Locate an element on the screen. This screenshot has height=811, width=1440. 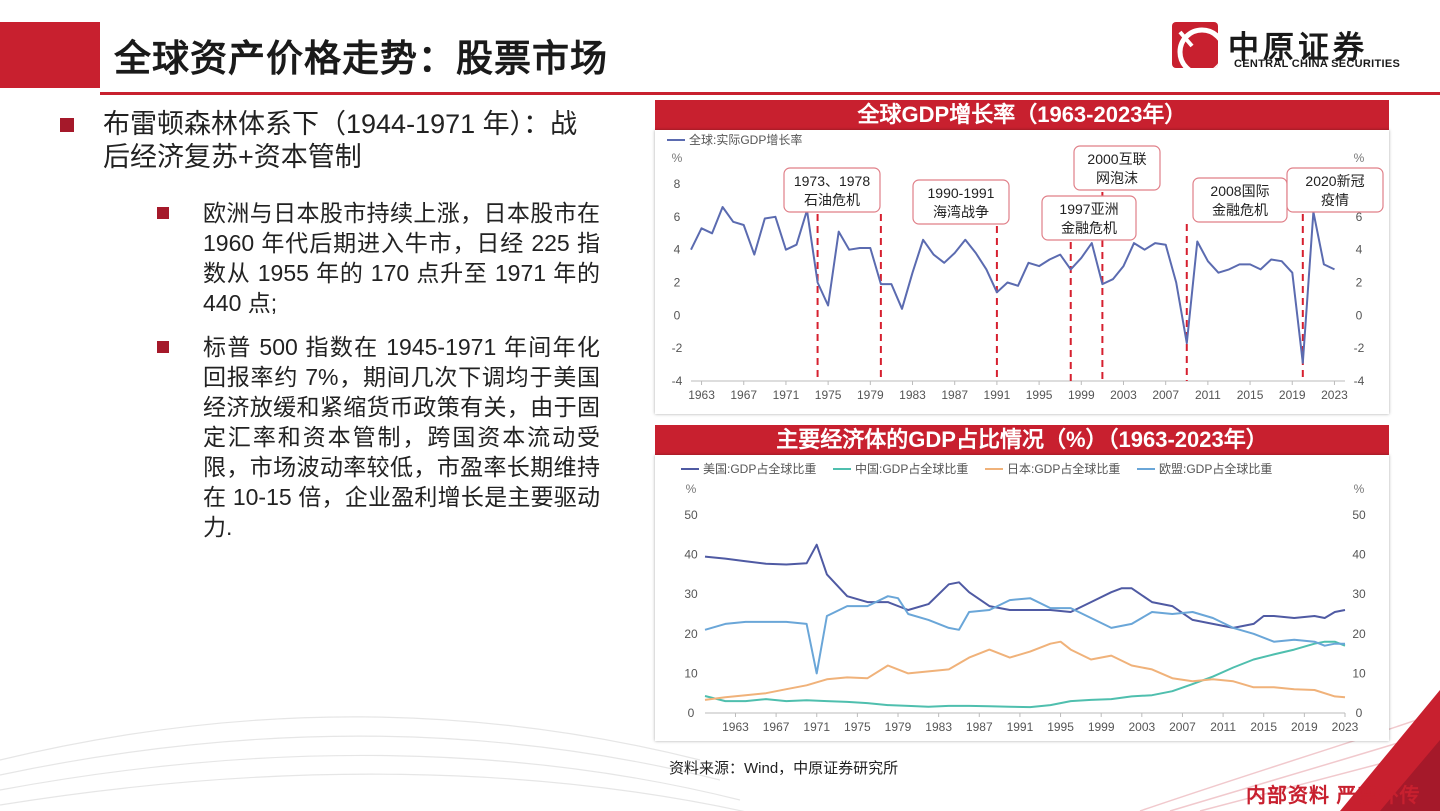
ytick-right-label: 2 is located at coordinates (1359, 283).